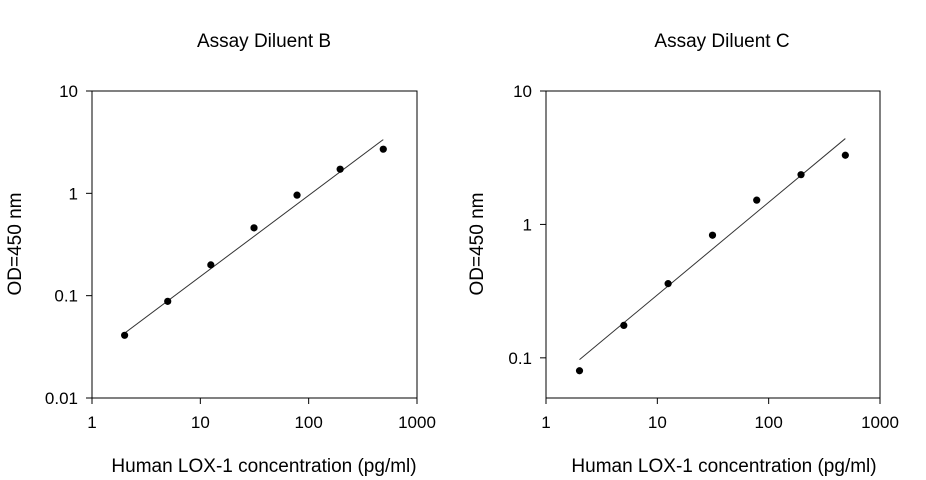 The height and width of the screenshot is (480, 926). What do you see at coordinates (61, 398) in the screenshot?
I see `y-tick-label: 0.01` at bounding box center [61, 398].